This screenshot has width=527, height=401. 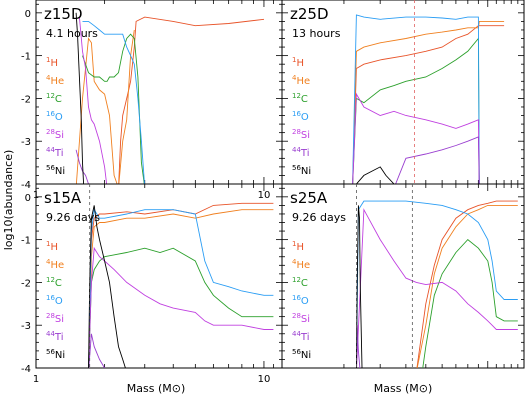 I want to click on x-axis-label-left: Mass (M⊙), so click(x=156, y=388).